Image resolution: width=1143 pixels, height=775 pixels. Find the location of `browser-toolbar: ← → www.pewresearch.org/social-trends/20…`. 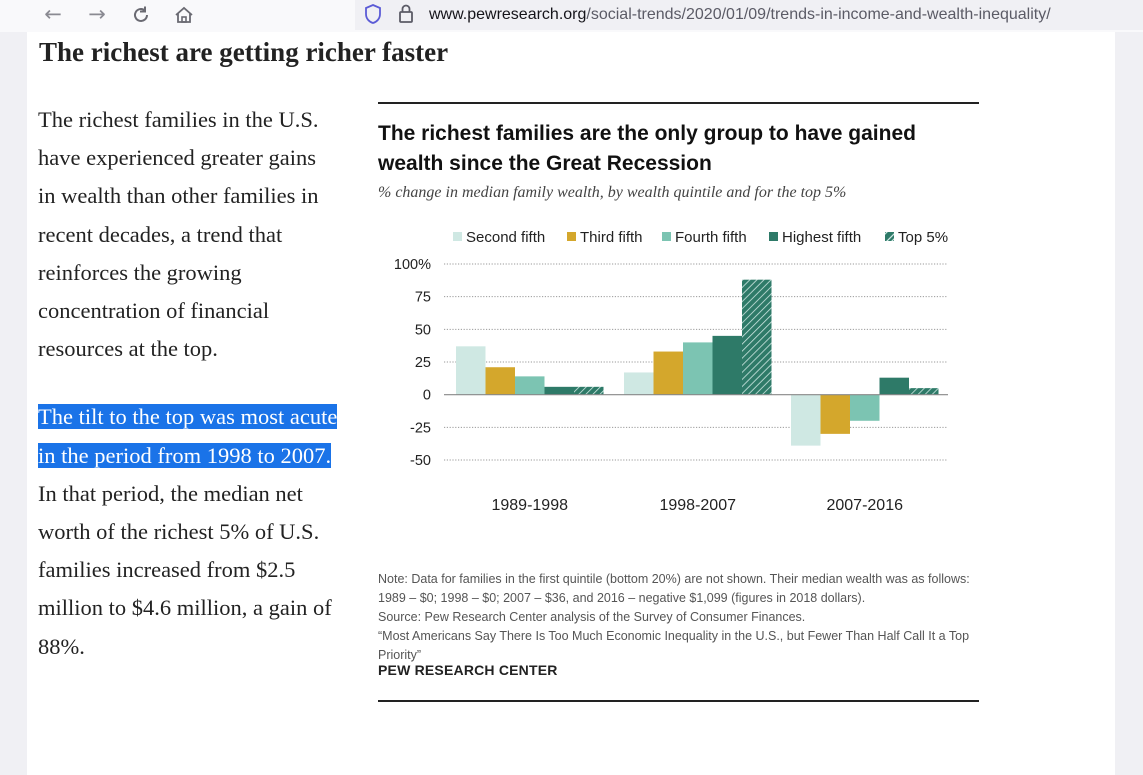

browser-toolbar: ← → www.pewresearch.org/social-trends/20… is located at coordinates (571, 16).